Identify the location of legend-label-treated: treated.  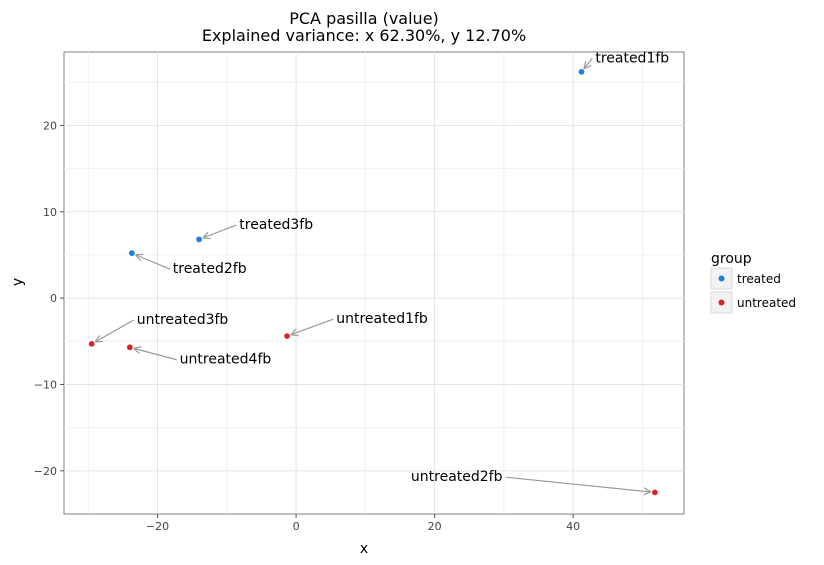
(759, 279).